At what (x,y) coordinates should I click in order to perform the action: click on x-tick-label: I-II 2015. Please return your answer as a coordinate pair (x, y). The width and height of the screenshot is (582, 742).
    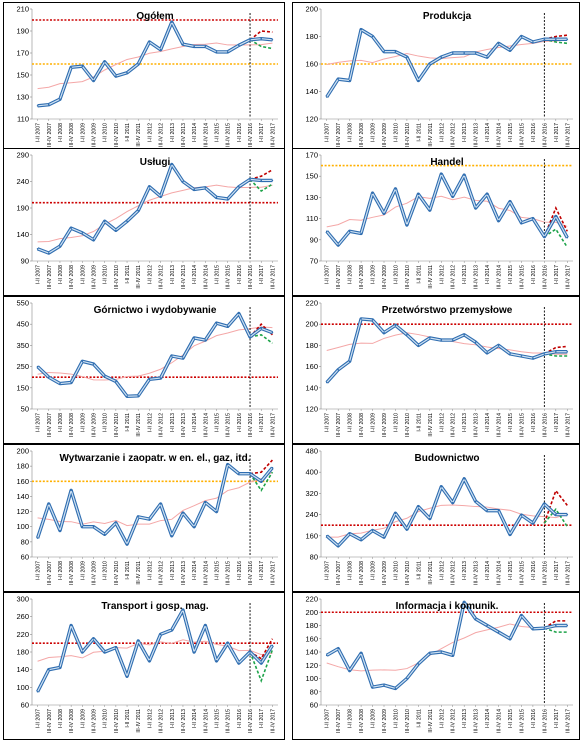
    Looking at the image, I should click on (511, 718).